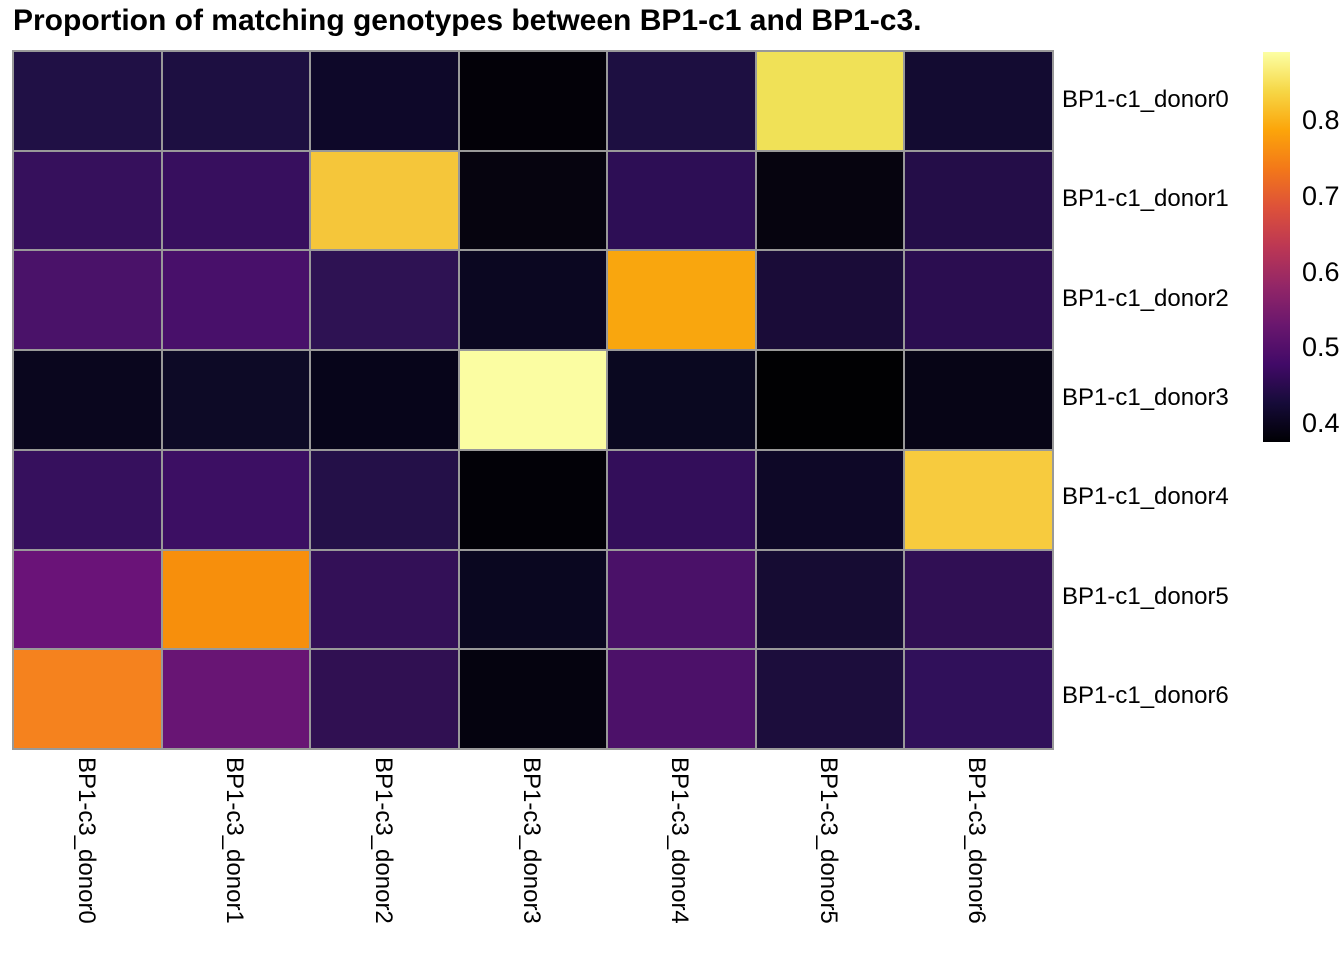 This screenshot has width=1344, height=960. Describe the element at coordinates (1145, 199) in the screenshot. I see `row-axis-label: BP1-c1_donor1` at that location.